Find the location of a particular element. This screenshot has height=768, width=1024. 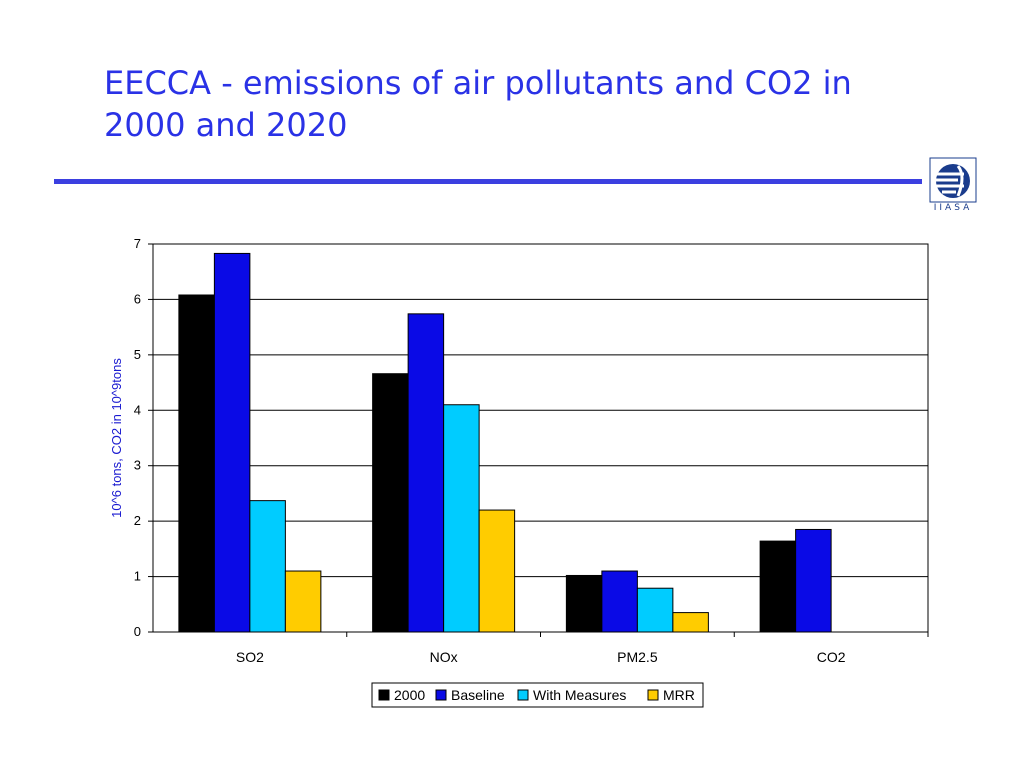

y-tick-label: 1 is located at coordinates (137, 576).